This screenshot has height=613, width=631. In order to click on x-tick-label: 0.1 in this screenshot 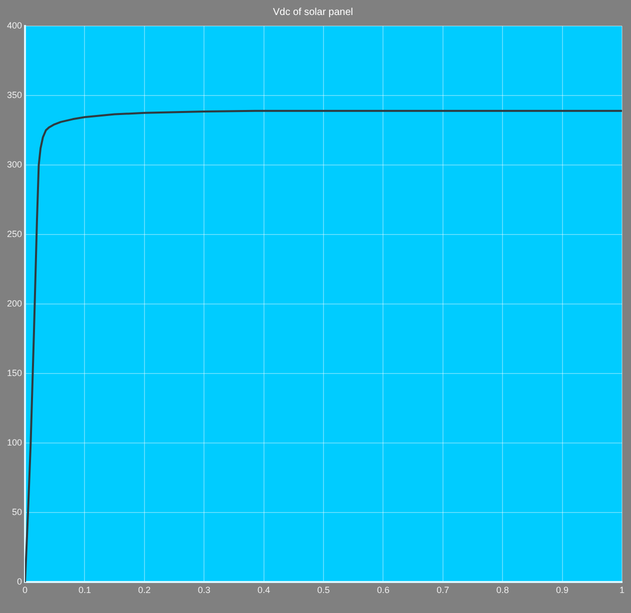, I will do `click(84, 590)`.